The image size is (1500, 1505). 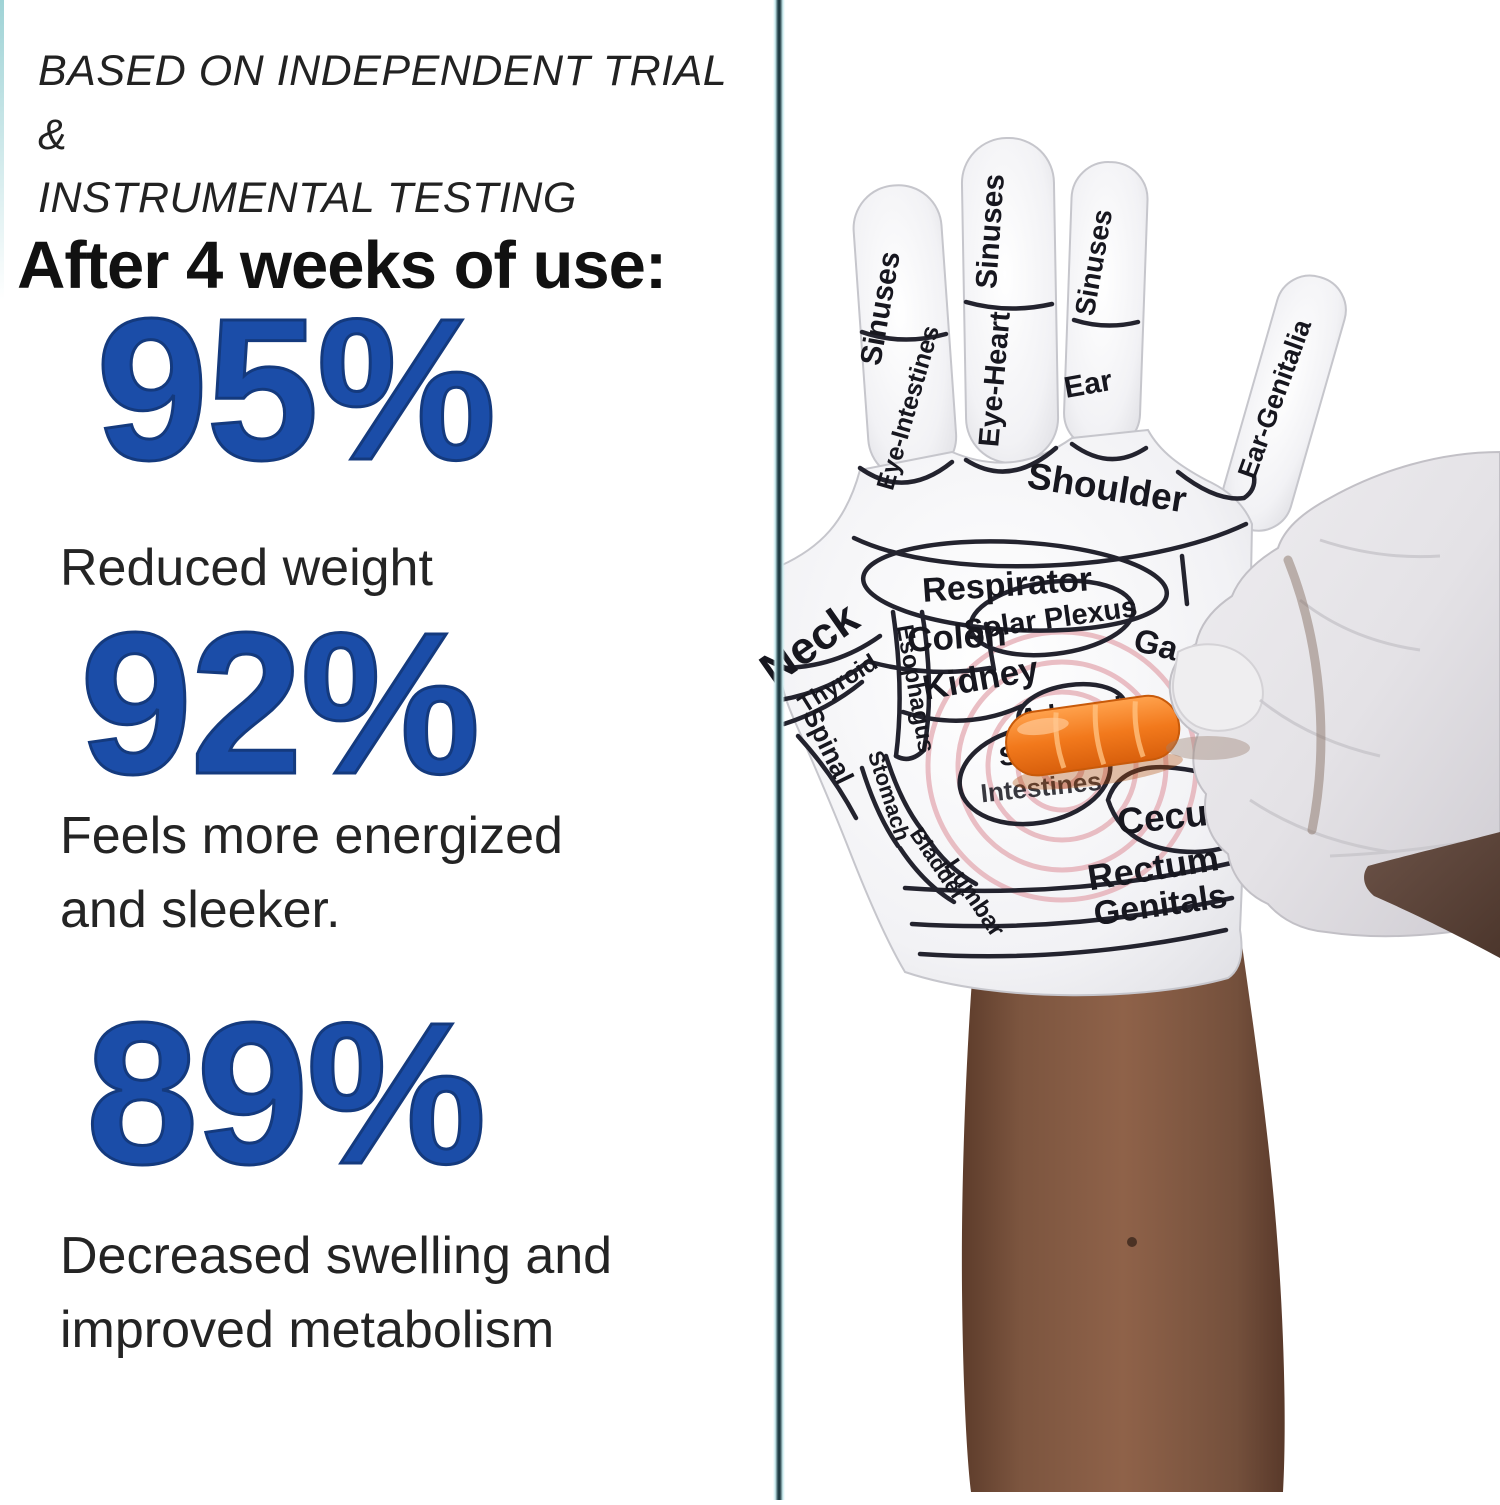 What do you see at coordinates (1132, 1242) in the screenshot?
I see `forearm-mole` at bounding box center [1132, 1242].